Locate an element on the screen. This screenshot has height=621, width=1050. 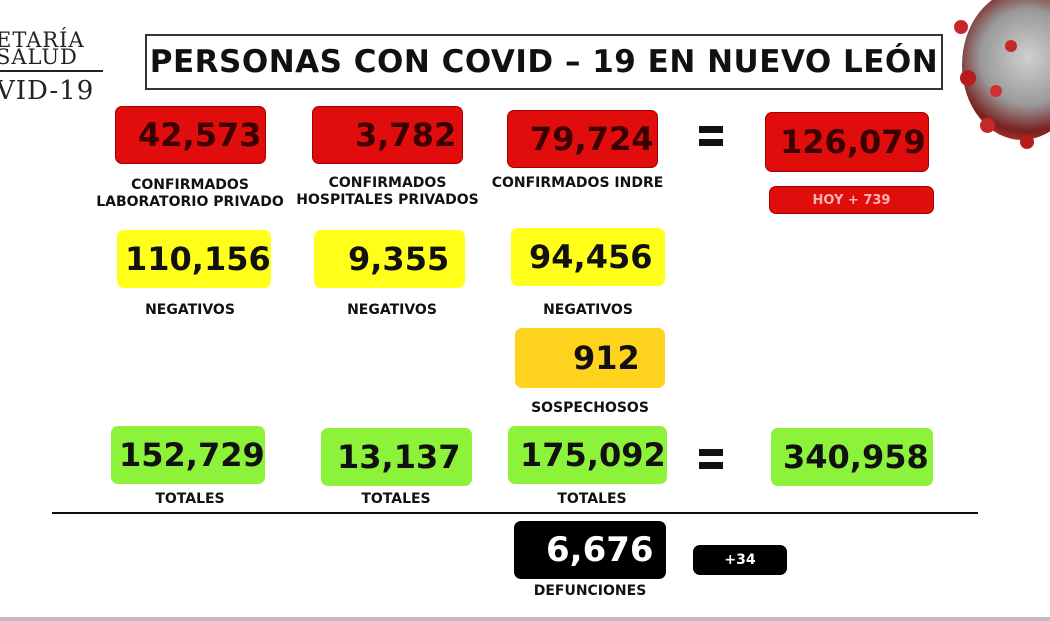
bottom-edge is located at coordinates (525, 619).